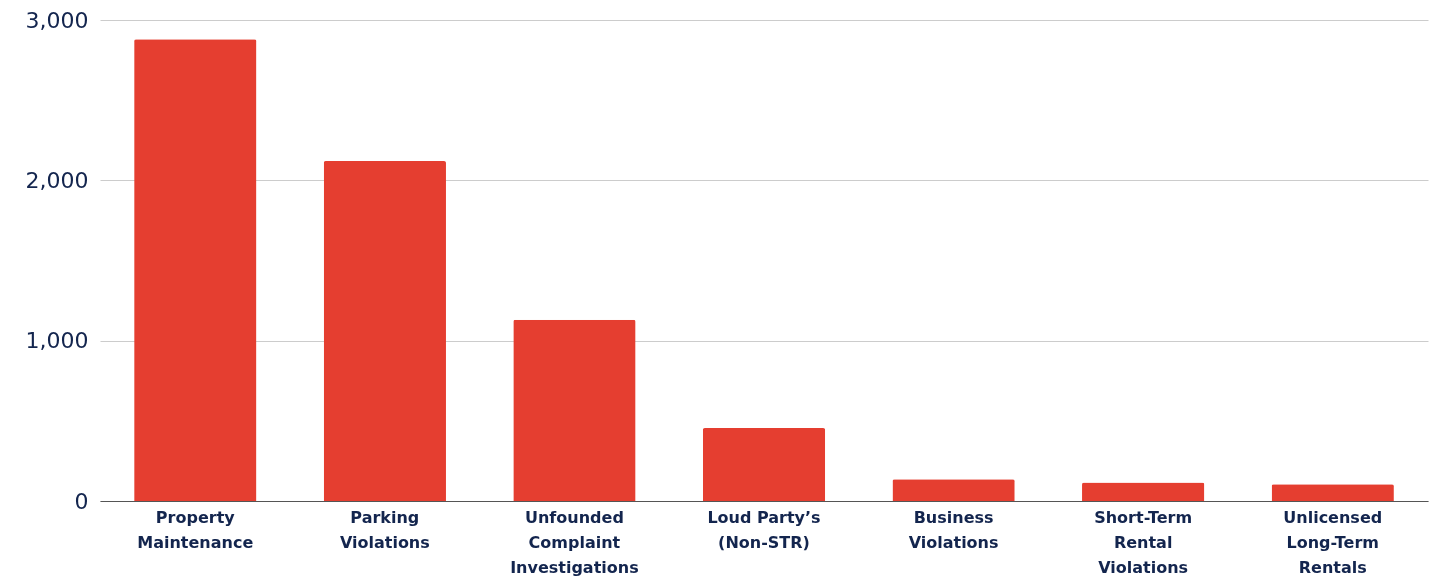  What do you see at coordinates (195, 529) in the screenshot?
I see `x-tick-label: Property Maintenance` at bounding box center [195, 529].